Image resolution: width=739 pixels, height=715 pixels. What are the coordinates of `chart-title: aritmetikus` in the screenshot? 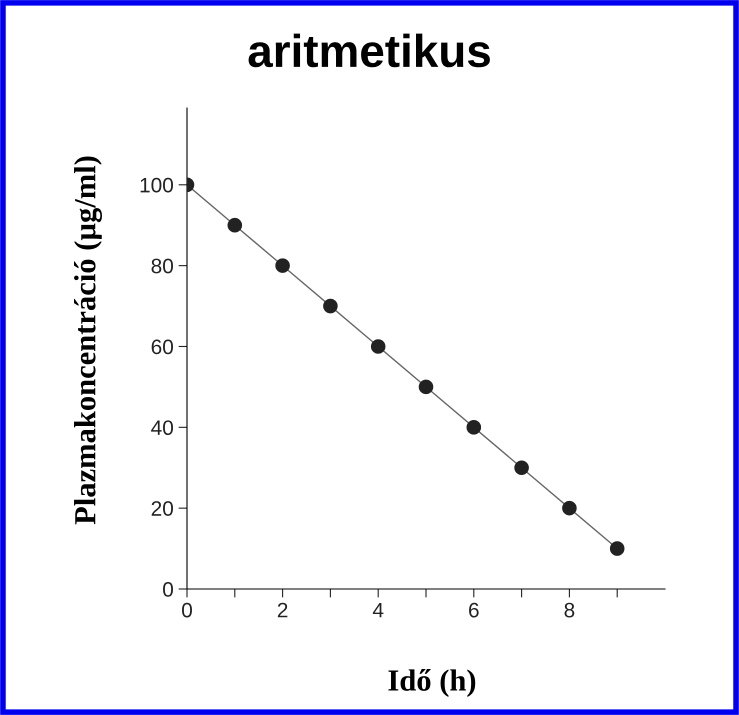 It's located at (369, 51).